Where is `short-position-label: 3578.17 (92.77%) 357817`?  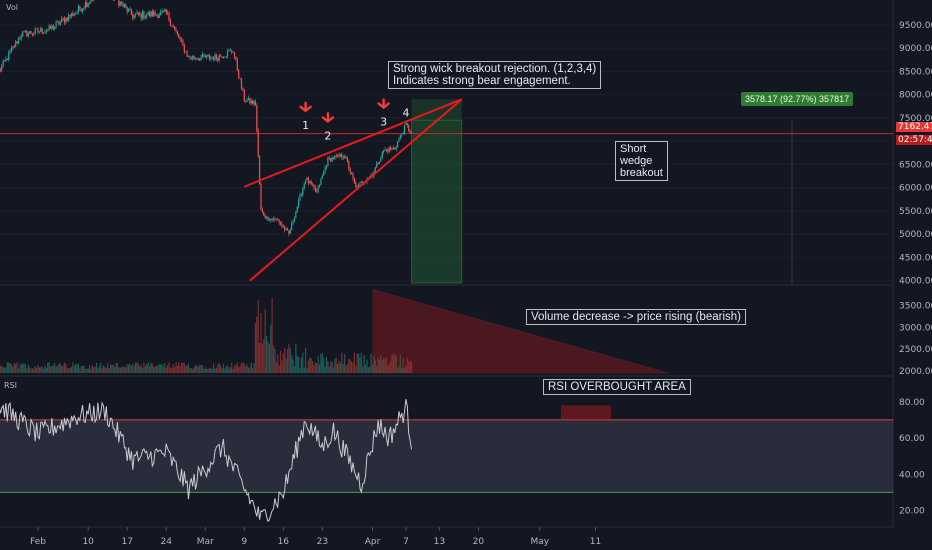 short-position-label: 3578.17 (92.77%) 357817 is located at coordinates (797, 99).